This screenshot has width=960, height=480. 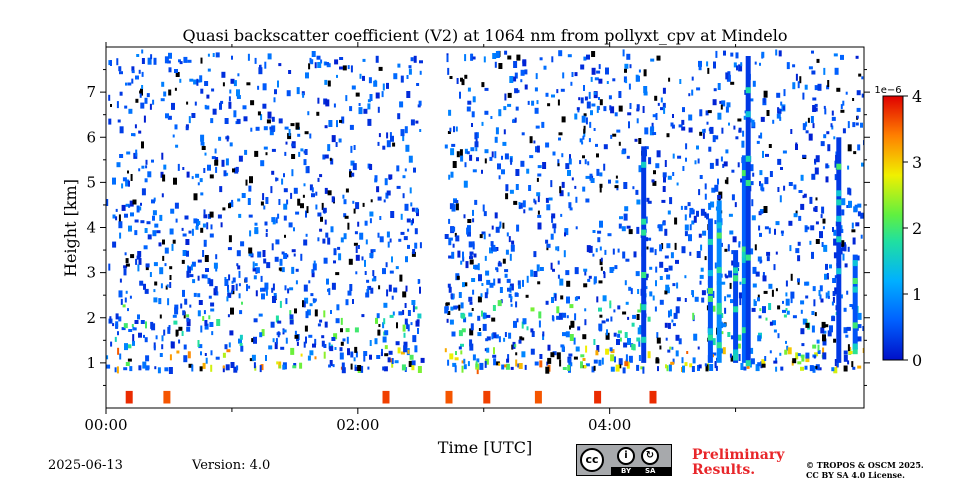 What do you see at coordinates (624, 460) in the screenshot?
I see `cc-license-badge: cc i ↻ BY SA` at bounding box center [624, 460].